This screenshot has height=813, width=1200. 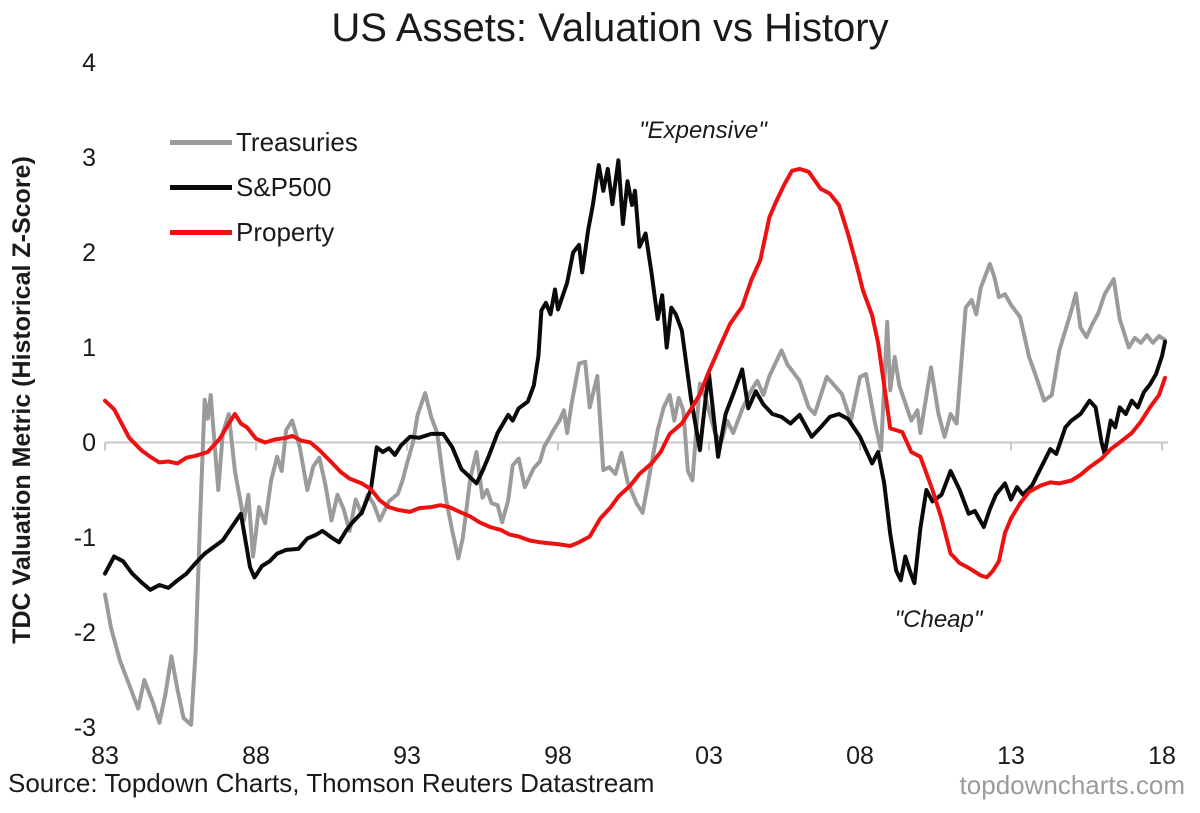 What do you see at coordinates (703, 130) in the screenshot?
I see `annotation-expensive: "Expensive"` at bounding box center [703, 130].